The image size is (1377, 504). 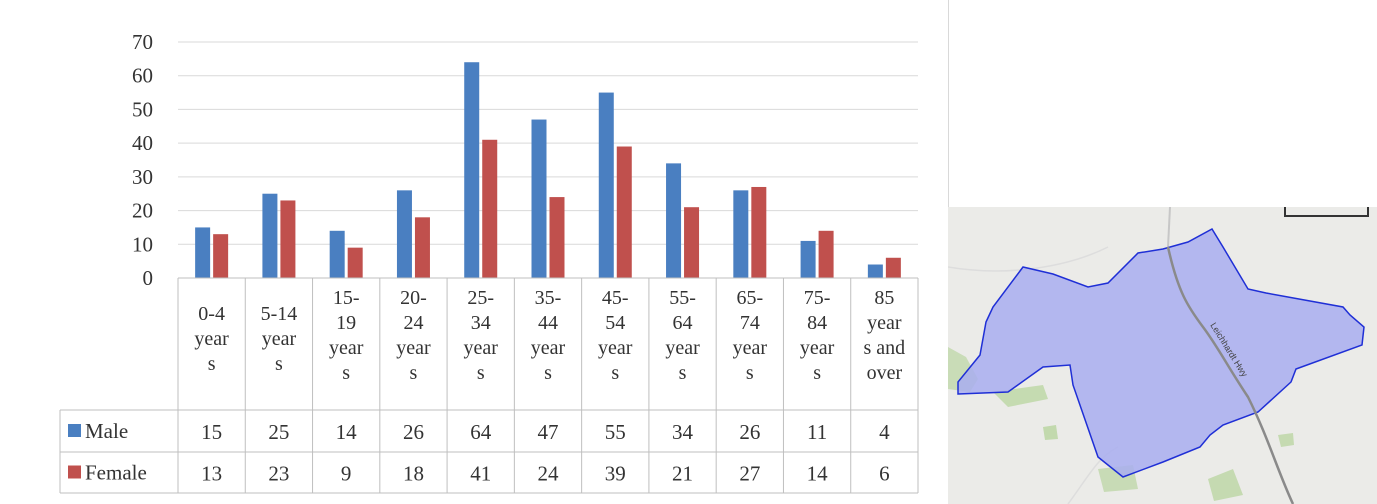 I want to click on table-value: 41, so click(x=480, y=474).